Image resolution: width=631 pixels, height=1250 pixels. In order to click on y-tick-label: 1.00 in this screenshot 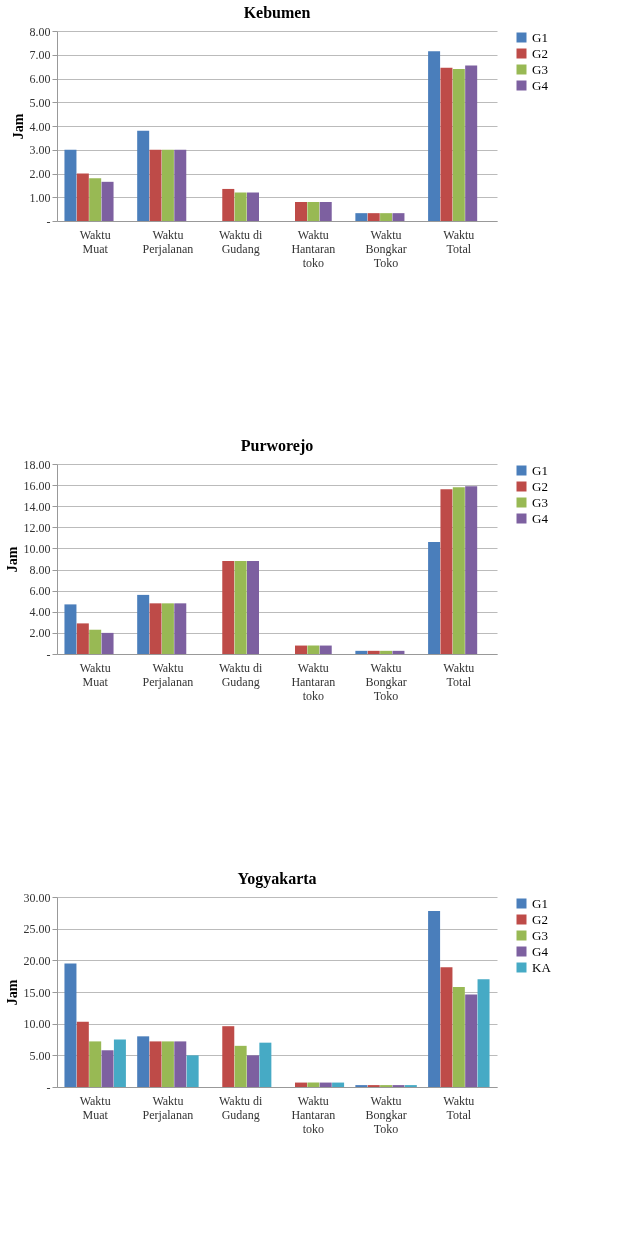, I will do `click(40, 197)`.